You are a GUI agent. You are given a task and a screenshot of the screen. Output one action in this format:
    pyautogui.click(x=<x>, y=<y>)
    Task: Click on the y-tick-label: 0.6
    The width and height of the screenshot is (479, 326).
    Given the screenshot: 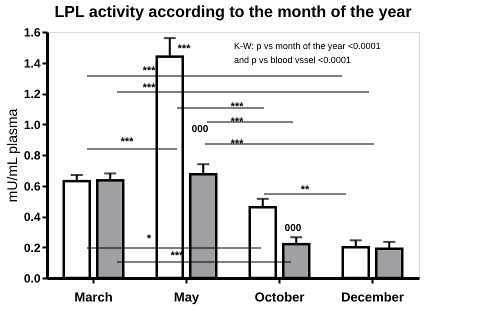 What is the action you would take?
    pyautogui.click(x=32, y=186)
    